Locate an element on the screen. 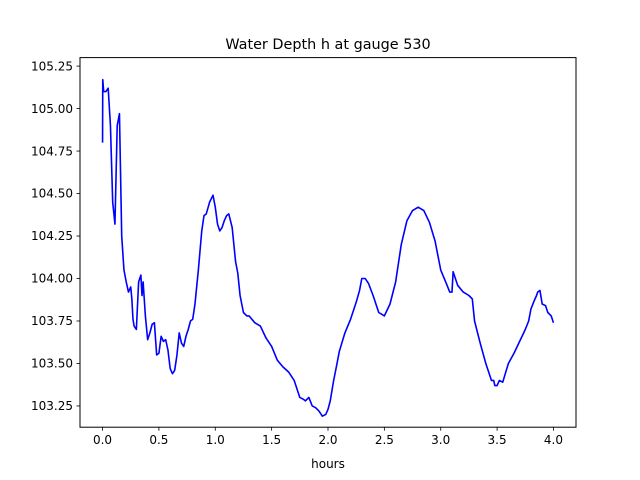  y-tick-label: 104.25 is located at coordinates (52, 236).